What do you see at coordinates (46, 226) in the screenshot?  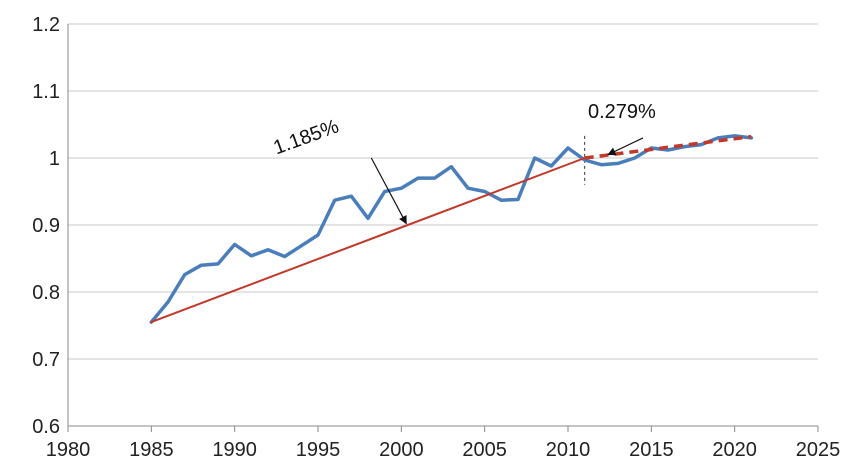 I see `y-tick-label: 0.9` at bounding box center [46, 226].